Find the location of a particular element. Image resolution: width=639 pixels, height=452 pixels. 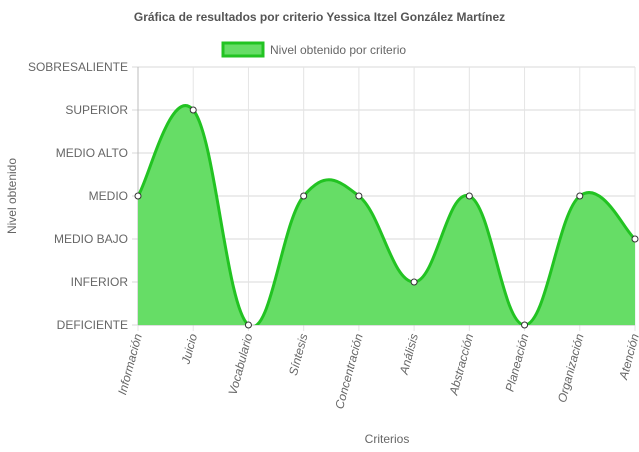

x-tick-label: Atención is located at coordinates (627, 357).